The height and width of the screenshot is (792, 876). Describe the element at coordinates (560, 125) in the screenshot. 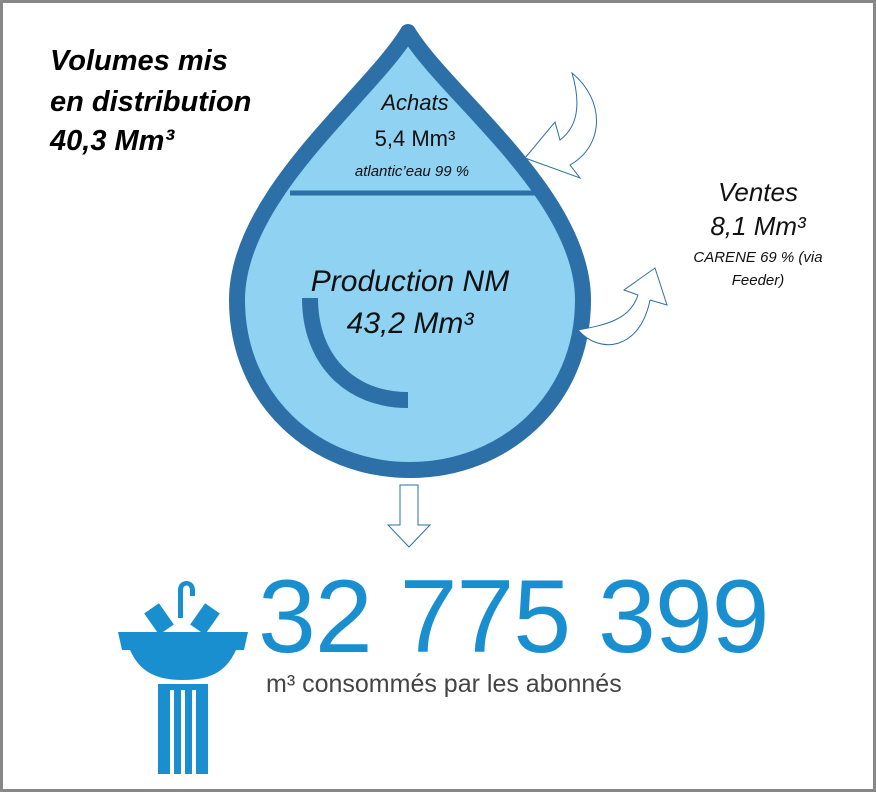

I see `in-arrow` at that location.